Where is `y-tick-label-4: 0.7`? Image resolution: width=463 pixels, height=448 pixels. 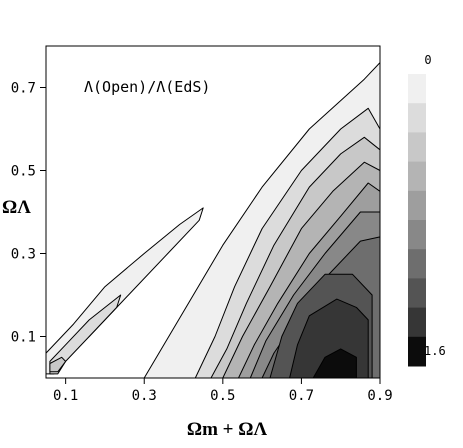 y-tick-label-4: 0.7 is located at coordinates (23, 89).